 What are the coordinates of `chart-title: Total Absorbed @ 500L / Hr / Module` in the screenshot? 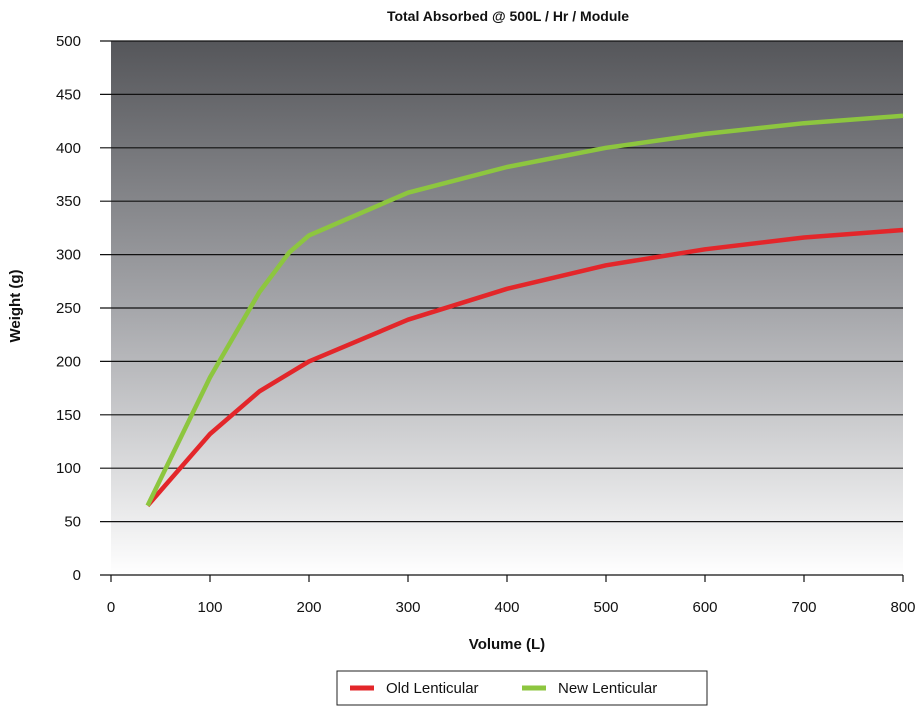 It's located at (508, 16).